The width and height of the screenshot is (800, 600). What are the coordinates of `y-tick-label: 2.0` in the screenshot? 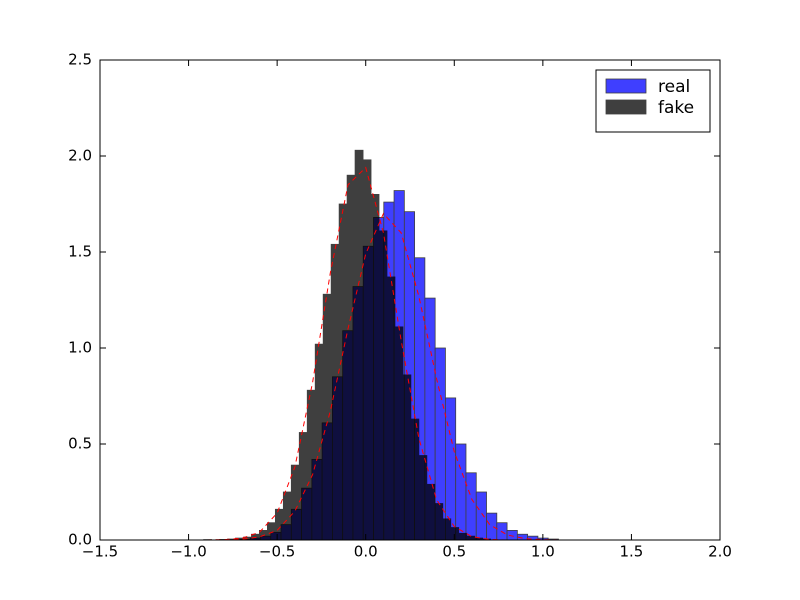 It's located at (80, 156).